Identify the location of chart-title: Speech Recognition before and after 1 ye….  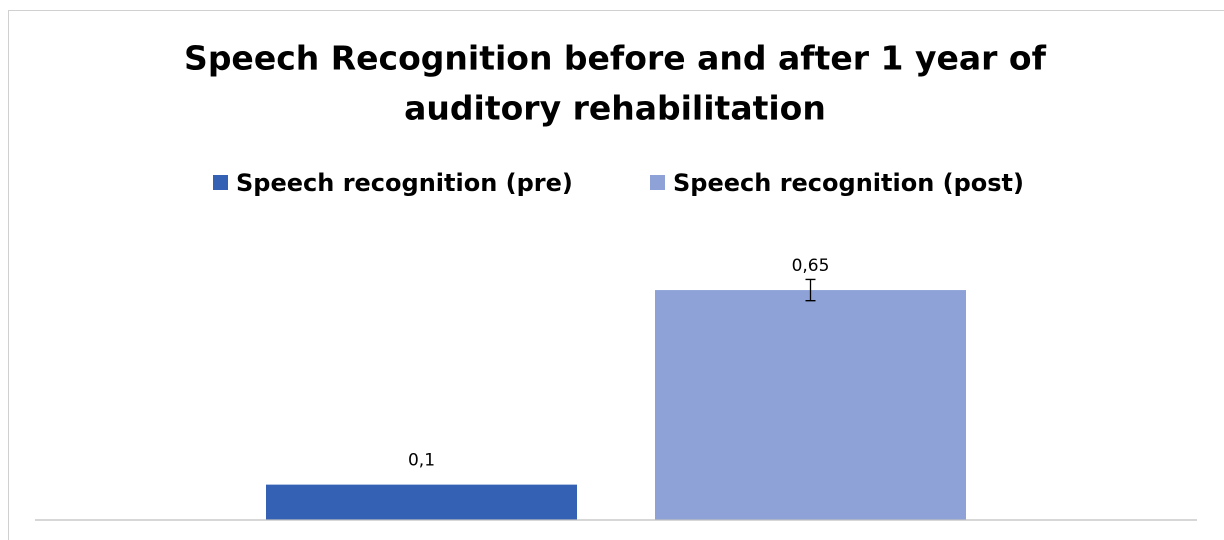
(615, 58).